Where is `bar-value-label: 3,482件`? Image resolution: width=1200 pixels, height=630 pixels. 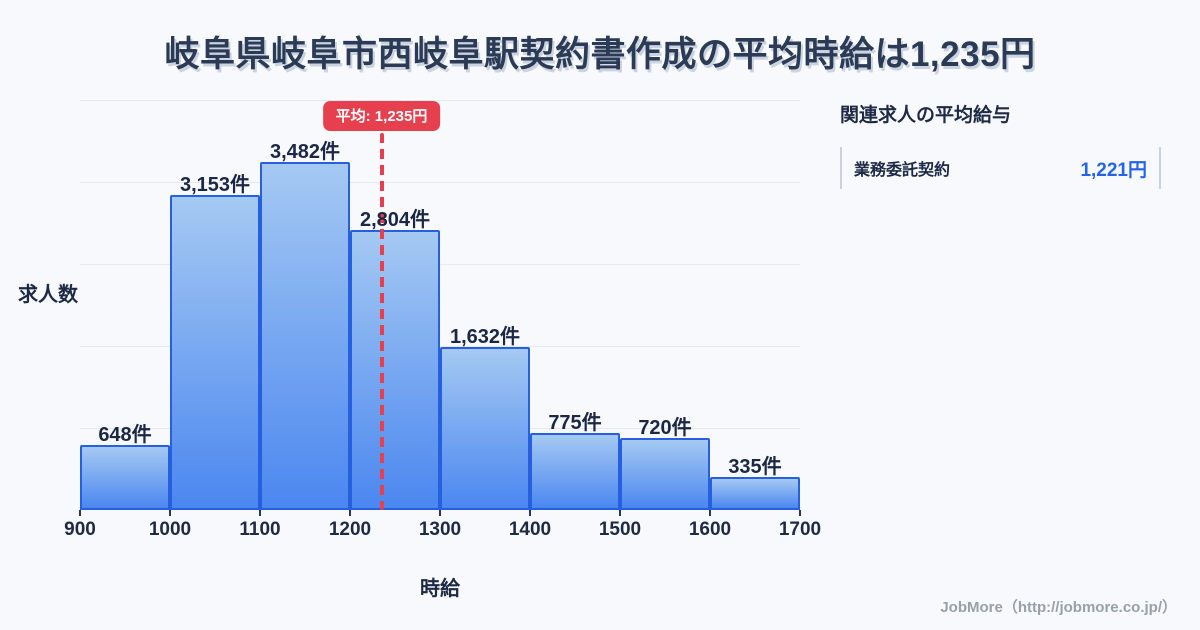 bar-value-label: 3,482件 is located at coordinates (305, 151).